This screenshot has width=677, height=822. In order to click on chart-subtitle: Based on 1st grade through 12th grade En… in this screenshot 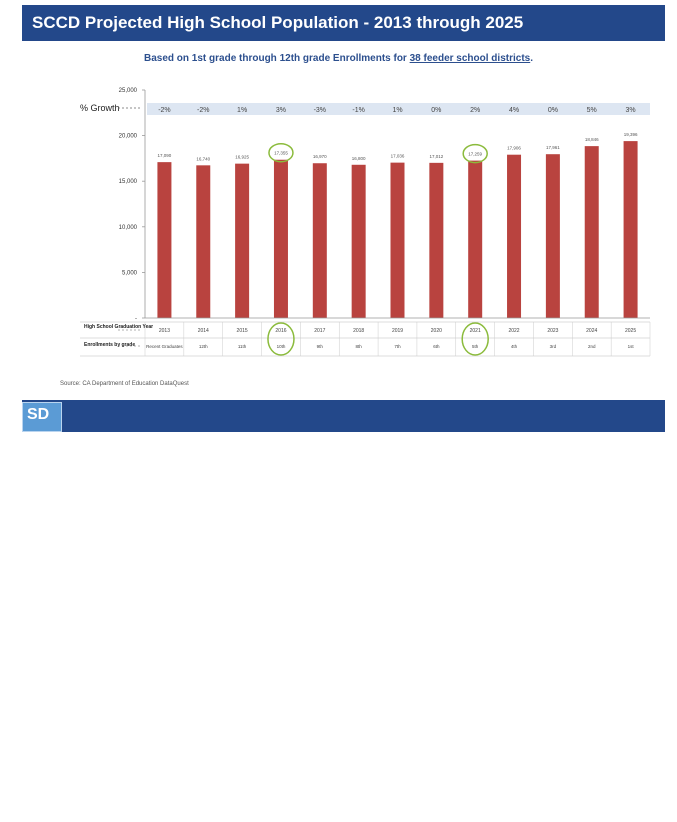, I will do `click(338, 58)`.